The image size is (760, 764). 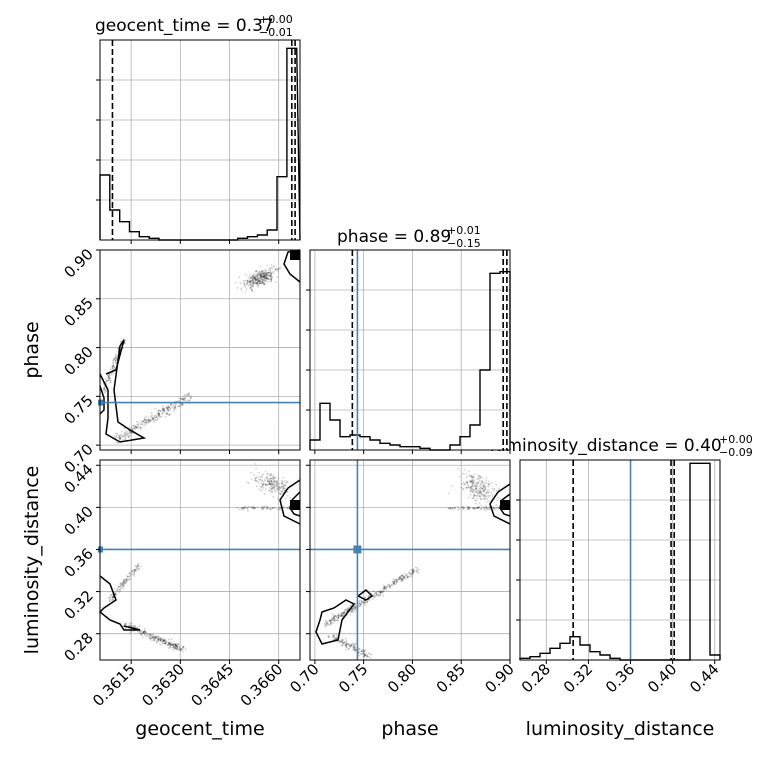 I want to click on panel-luminosity-distance-vs-phase-background, so click(x=410, y=560).